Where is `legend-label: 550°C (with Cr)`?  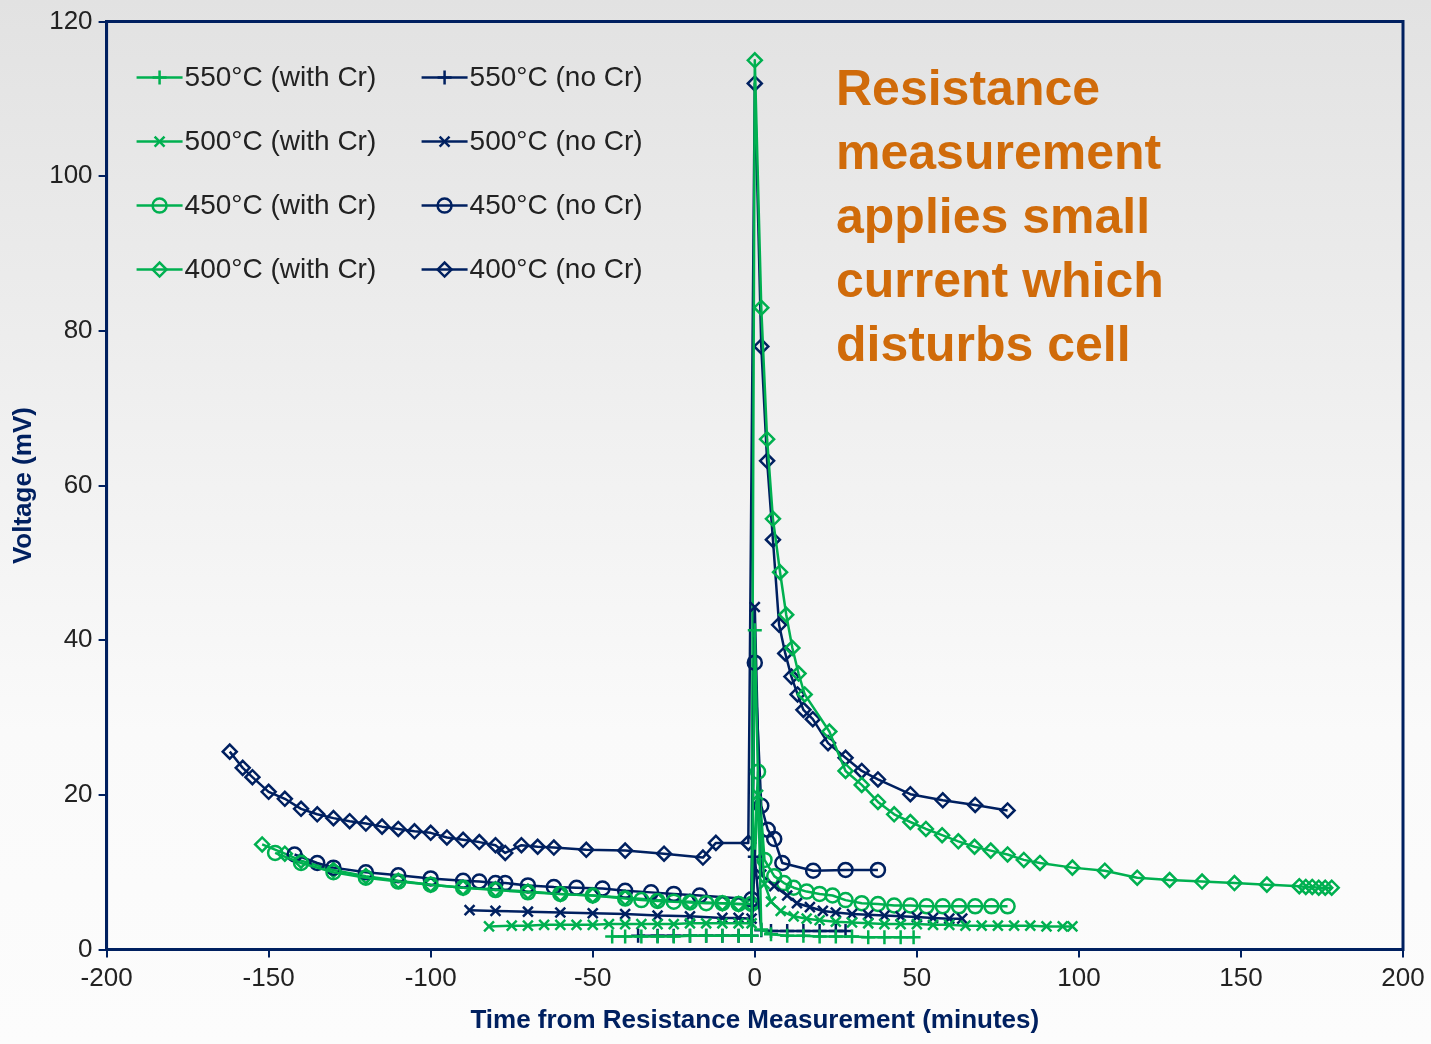 legend-label: 550°C (with Cr) is located at coordinates (280, 77).